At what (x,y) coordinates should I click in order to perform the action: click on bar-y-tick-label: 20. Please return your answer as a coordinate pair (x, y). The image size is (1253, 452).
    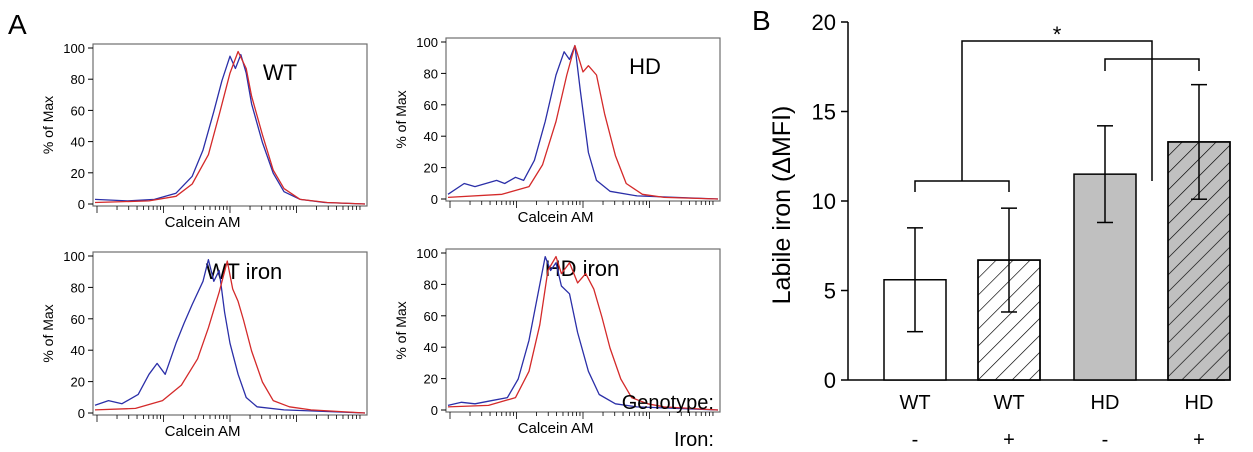
    Looking at the image, I should click on (824, 22).